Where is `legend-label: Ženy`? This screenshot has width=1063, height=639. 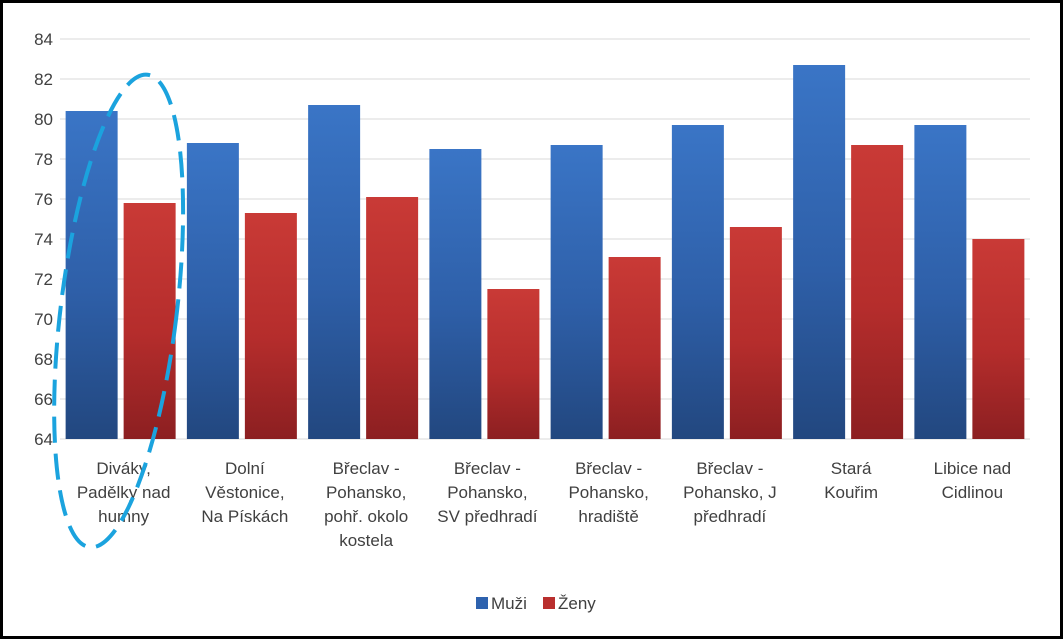 legend-label: Ženy is located at coordinates (577, 603).